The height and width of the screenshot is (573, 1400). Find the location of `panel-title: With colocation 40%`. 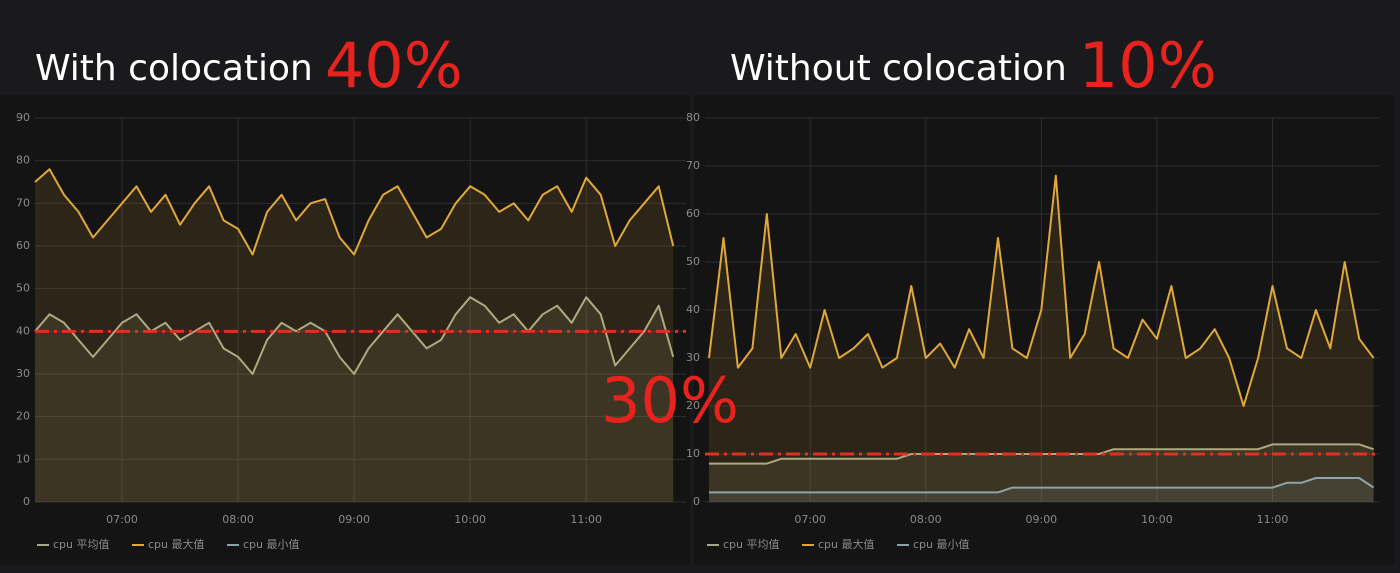

panel-title: With colocation 40% is located at coordinates (249, 65).